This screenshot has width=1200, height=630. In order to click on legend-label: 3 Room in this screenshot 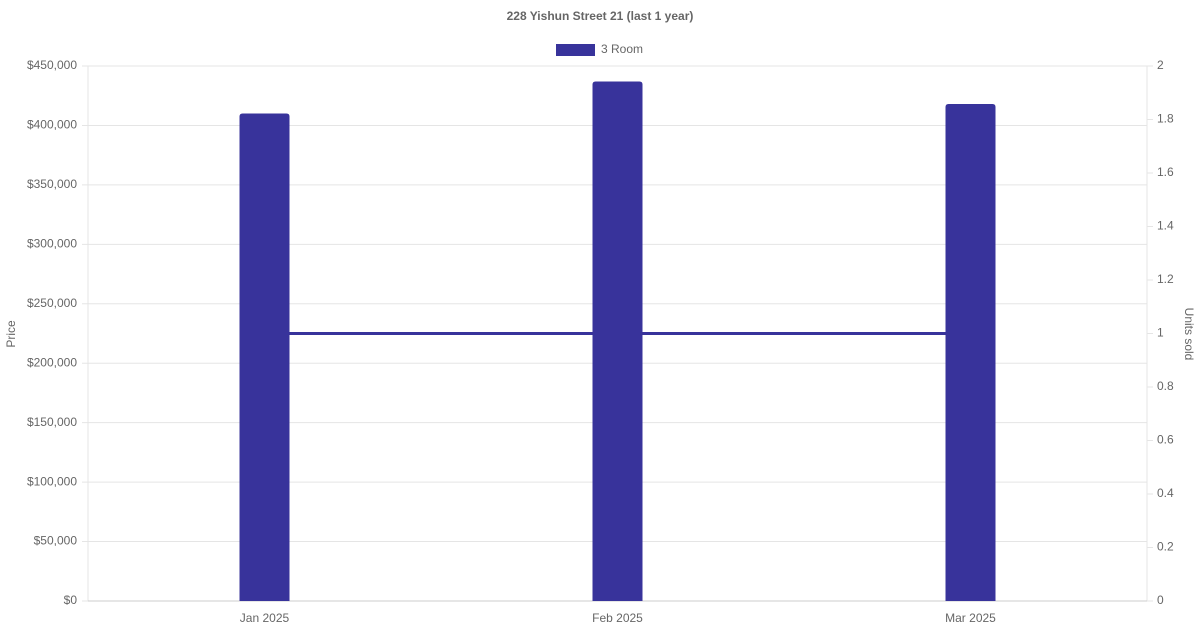, I will do `click(622, 49)`.